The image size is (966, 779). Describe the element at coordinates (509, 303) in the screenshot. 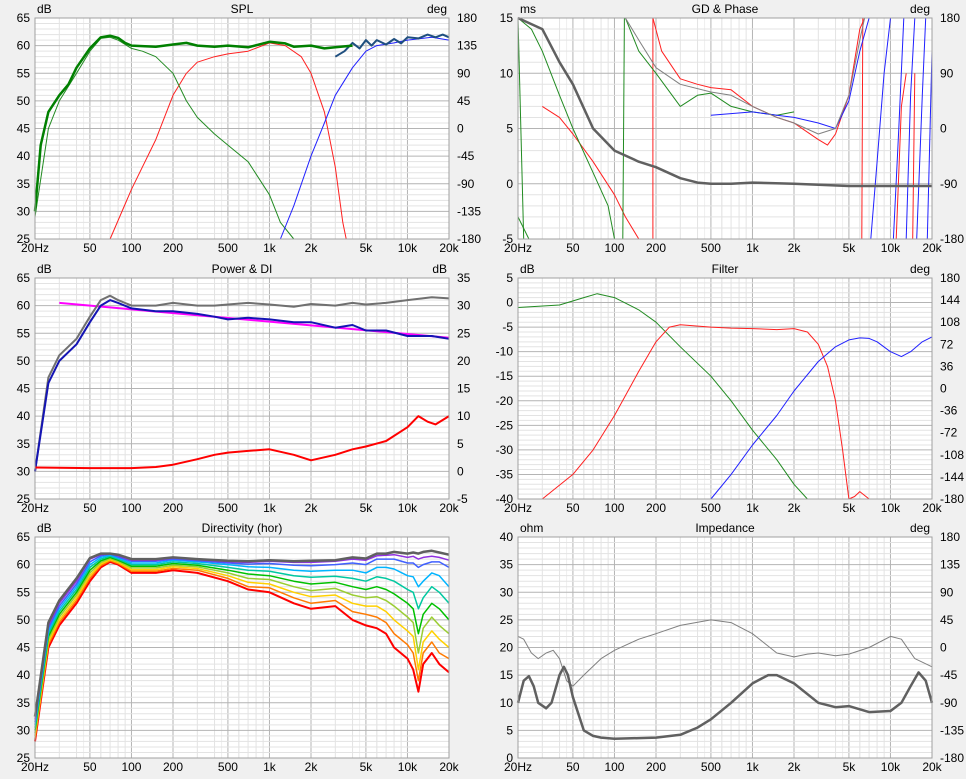

I see `y-tick-label: 0` at that location.